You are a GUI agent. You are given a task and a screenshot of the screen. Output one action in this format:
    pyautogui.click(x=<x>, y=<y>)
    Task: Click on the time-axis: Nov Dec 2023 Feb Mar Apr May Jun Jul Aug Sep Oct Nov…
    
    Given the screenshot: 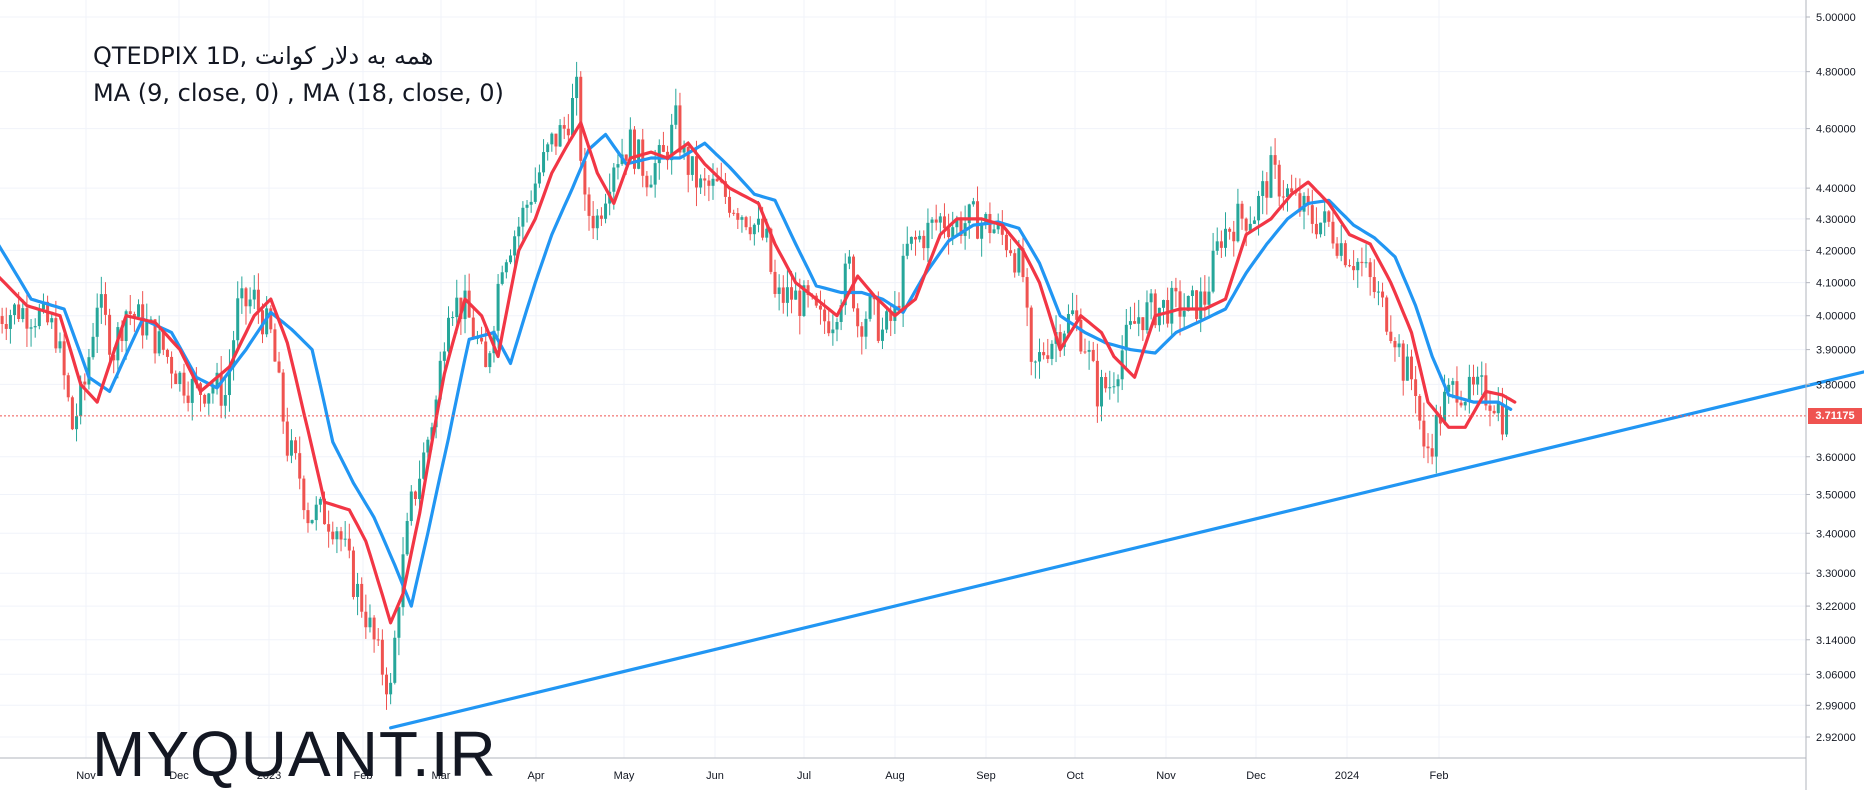 What is the action you would take?
    pyautogui.click(x=903, y=769)
    